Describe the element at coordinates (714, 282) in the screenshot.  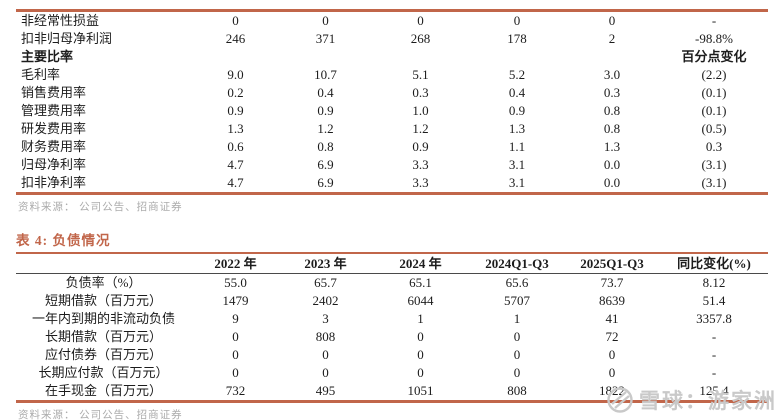
I see `cell-value: 8.12` at that location.